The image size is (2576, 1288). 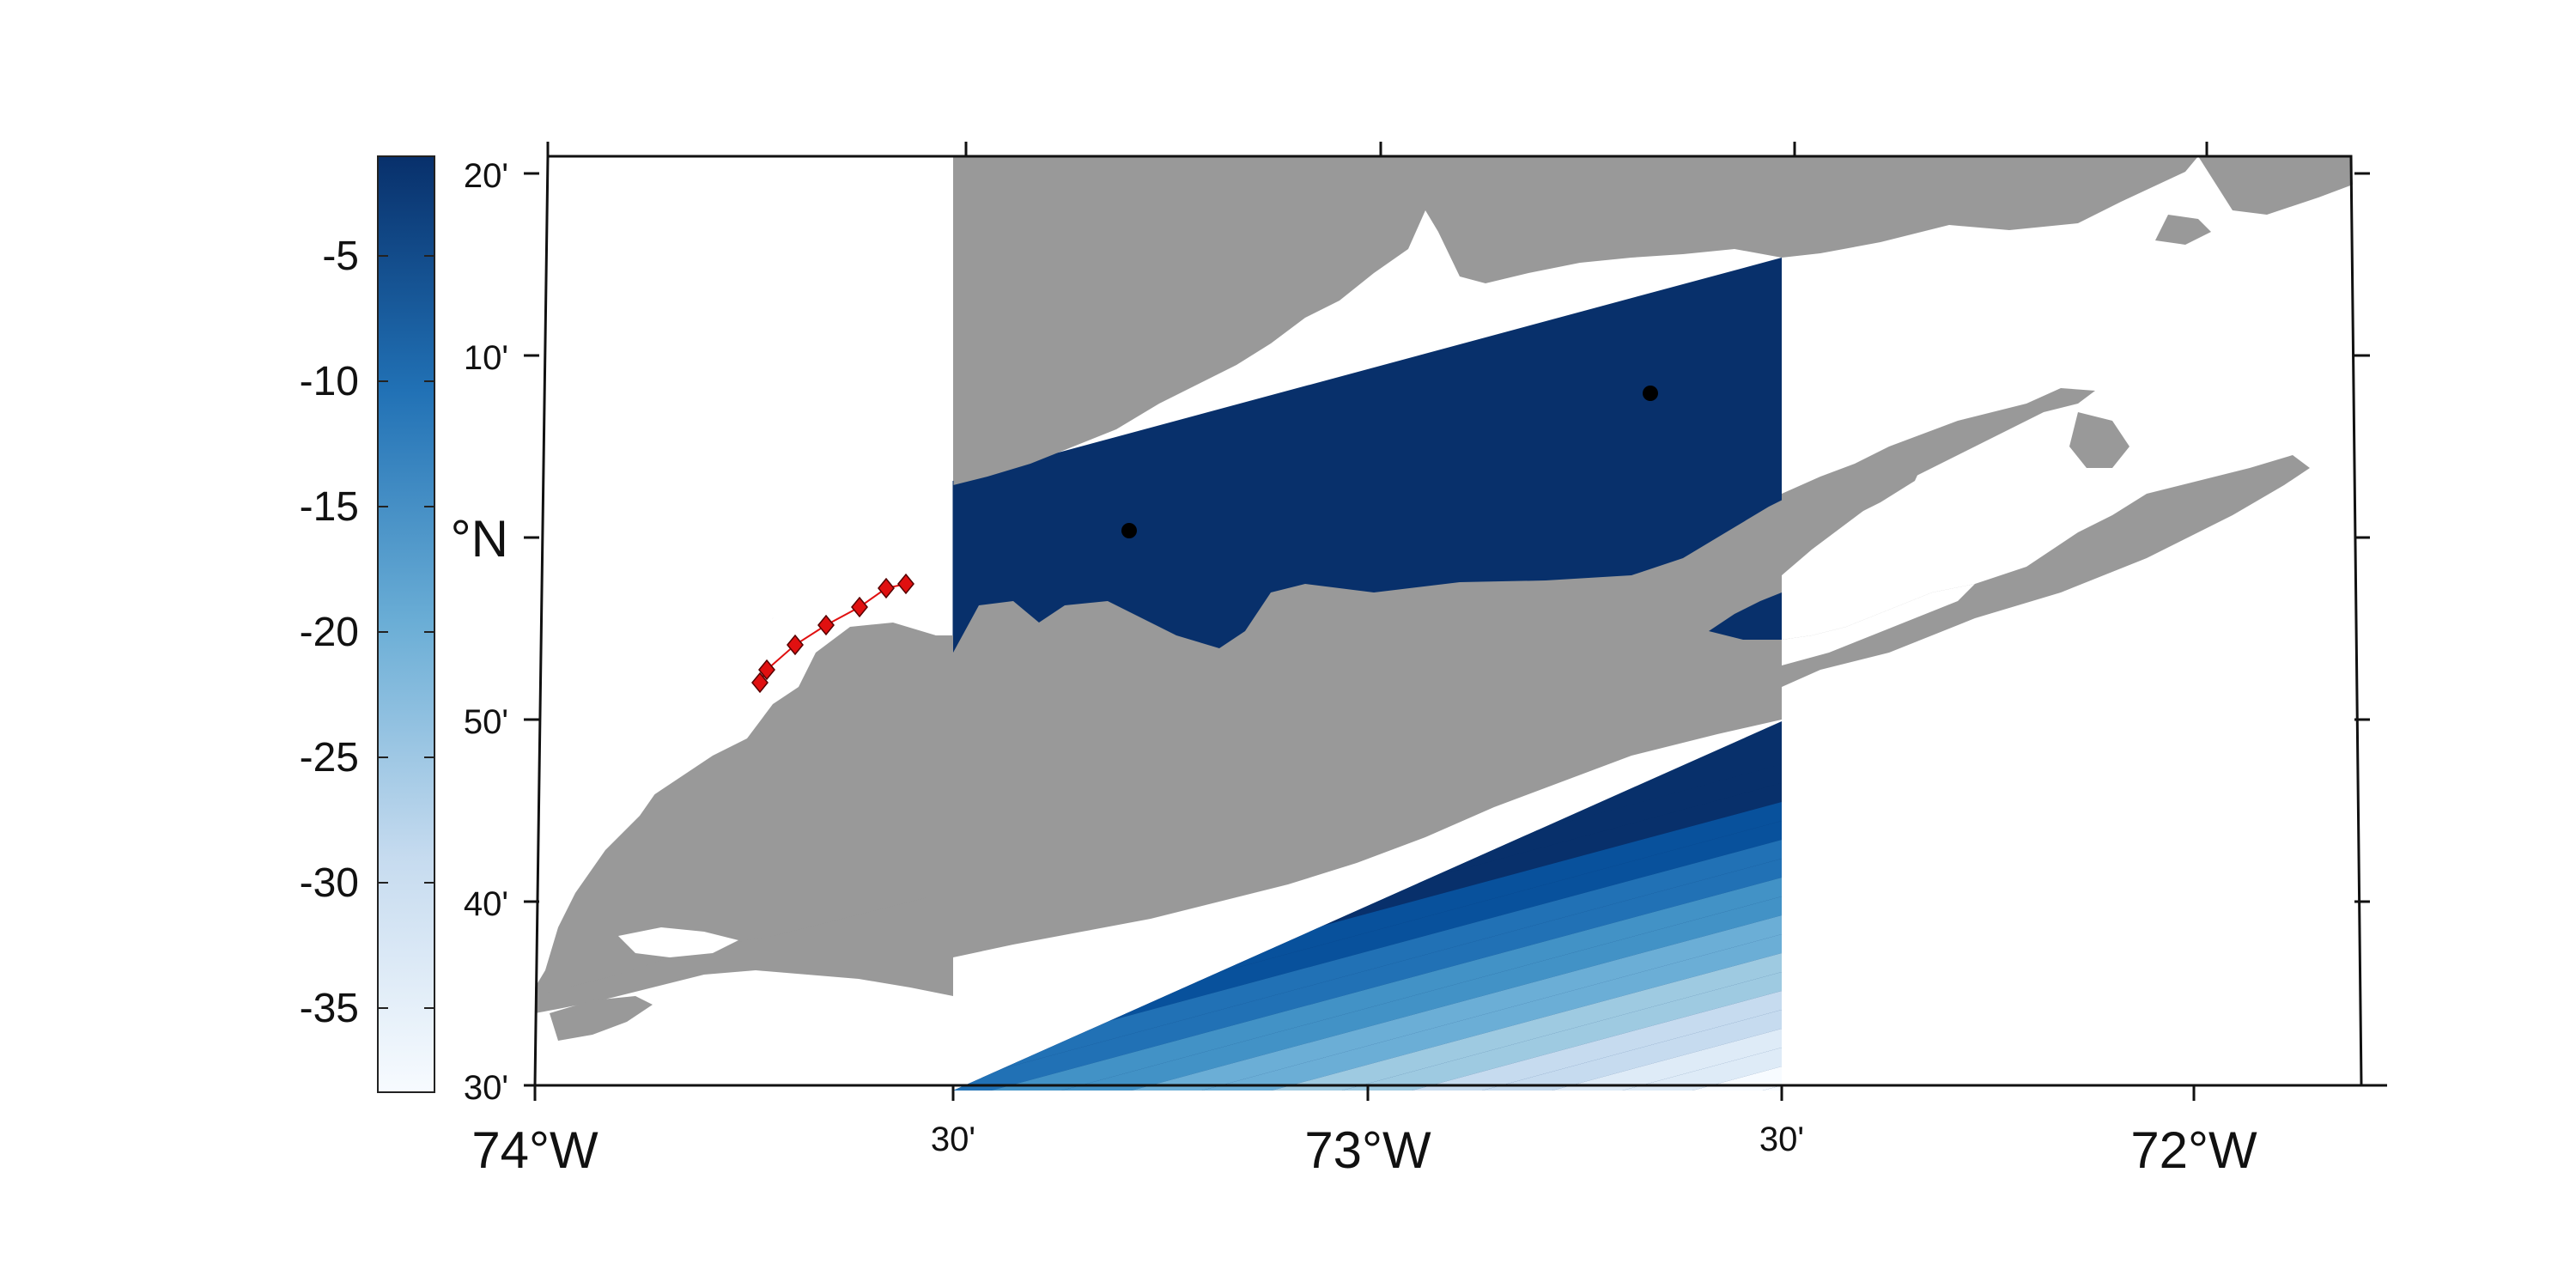 What do you see at coordinates (1367, 1150) in the screenshot?
I see `x-tick-label: 73°W` at bounding box center [1367, 1150].